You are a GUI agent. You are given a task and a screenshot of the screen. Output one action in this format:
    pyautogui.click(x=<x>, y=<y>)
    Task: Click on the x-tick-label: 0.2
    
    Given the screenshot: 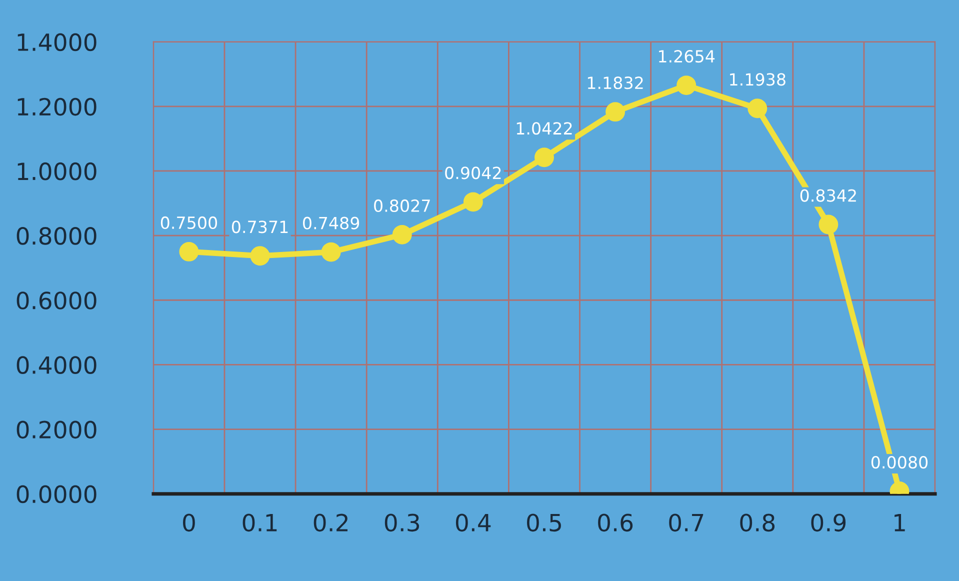 What is the action you would take?
    pyautogui.click(x=331, y=523)
    